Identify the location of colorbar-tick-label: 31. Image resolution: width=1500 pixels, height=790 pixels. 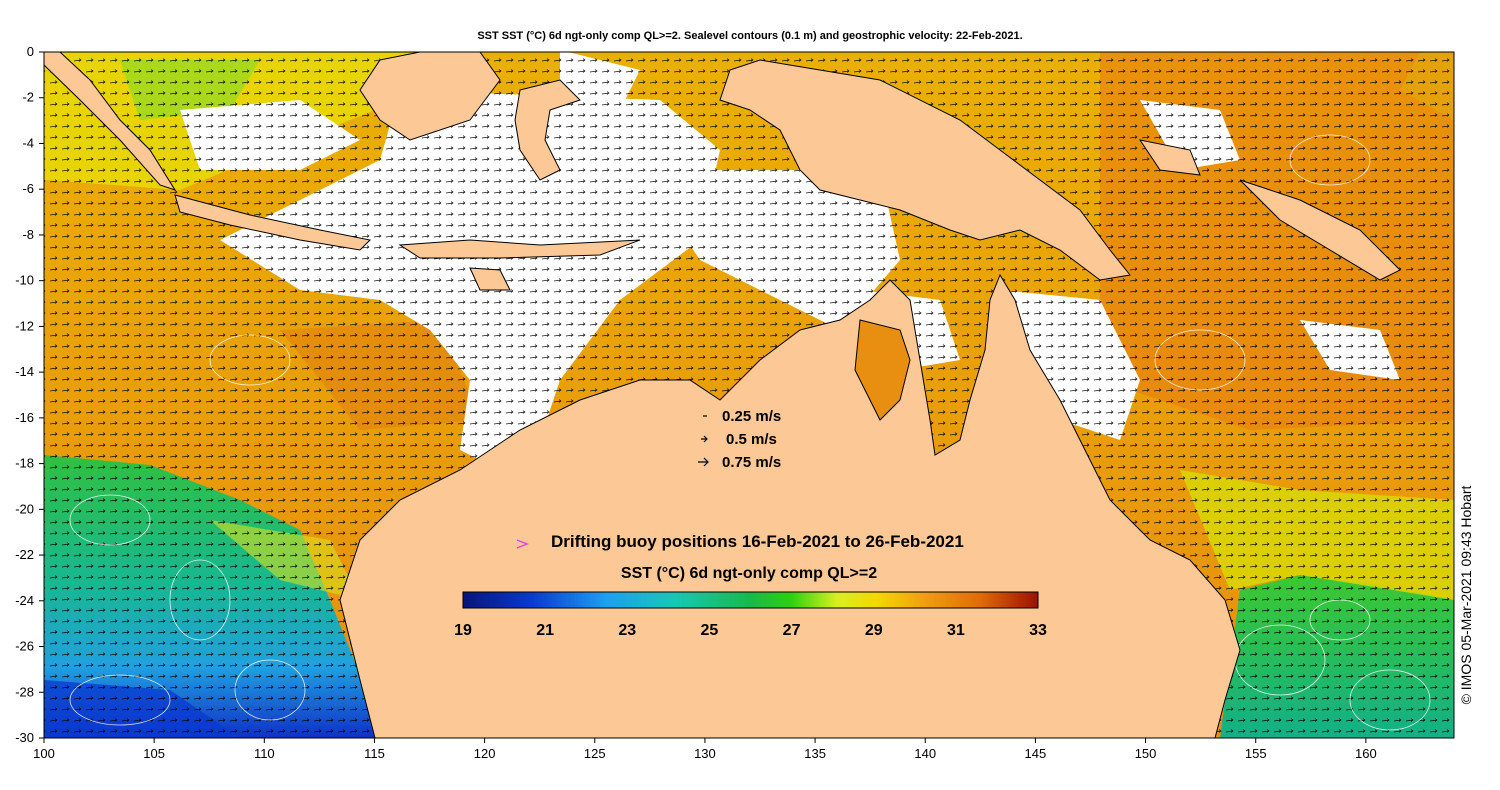
(956, 630).